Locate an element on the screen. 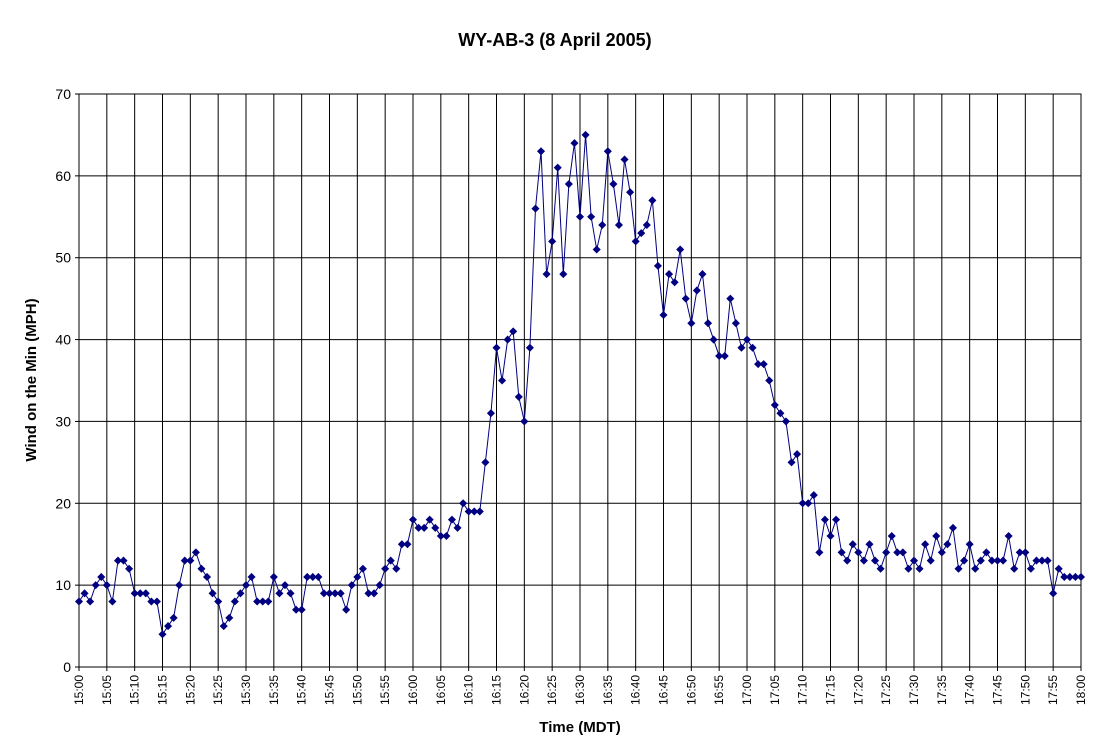 This screenshot has height=744, width=1093. x-tick-label: 15:50 is located at coordinates (357, 690).